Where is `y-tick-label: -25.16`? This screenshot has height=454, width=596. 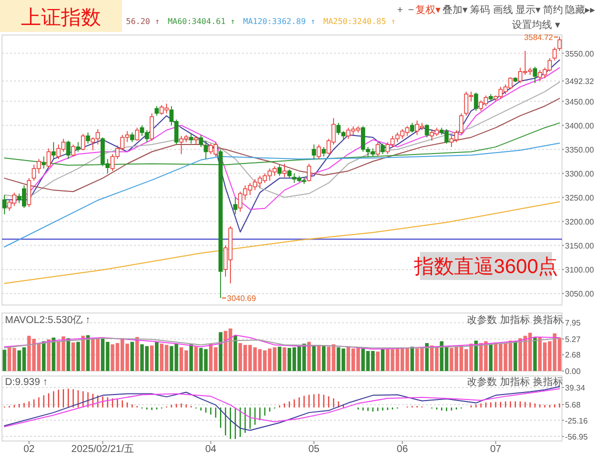
y-tick-label: -25.16 is located at coordinates (576, 421).